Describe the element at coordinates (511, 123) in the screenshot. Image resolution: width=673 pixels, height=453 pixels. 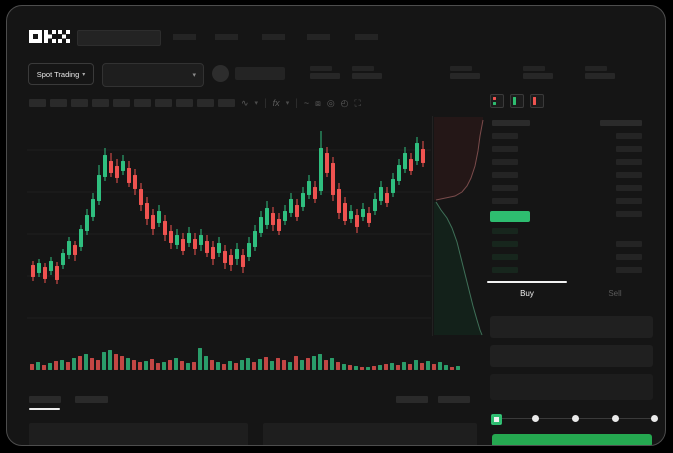
I see `book-header-left` at that location.